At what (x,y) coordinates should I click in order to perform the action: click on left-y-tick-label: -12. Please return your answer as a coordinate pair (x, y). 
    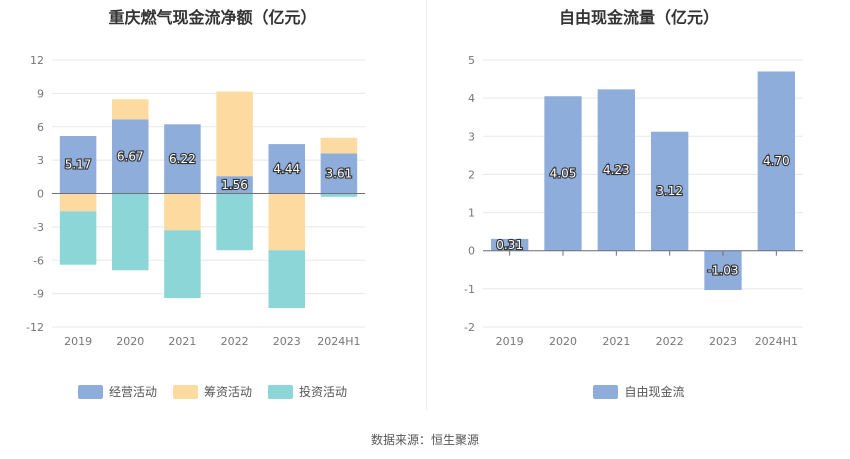
    Looking at the image, I should click on (35, 327).